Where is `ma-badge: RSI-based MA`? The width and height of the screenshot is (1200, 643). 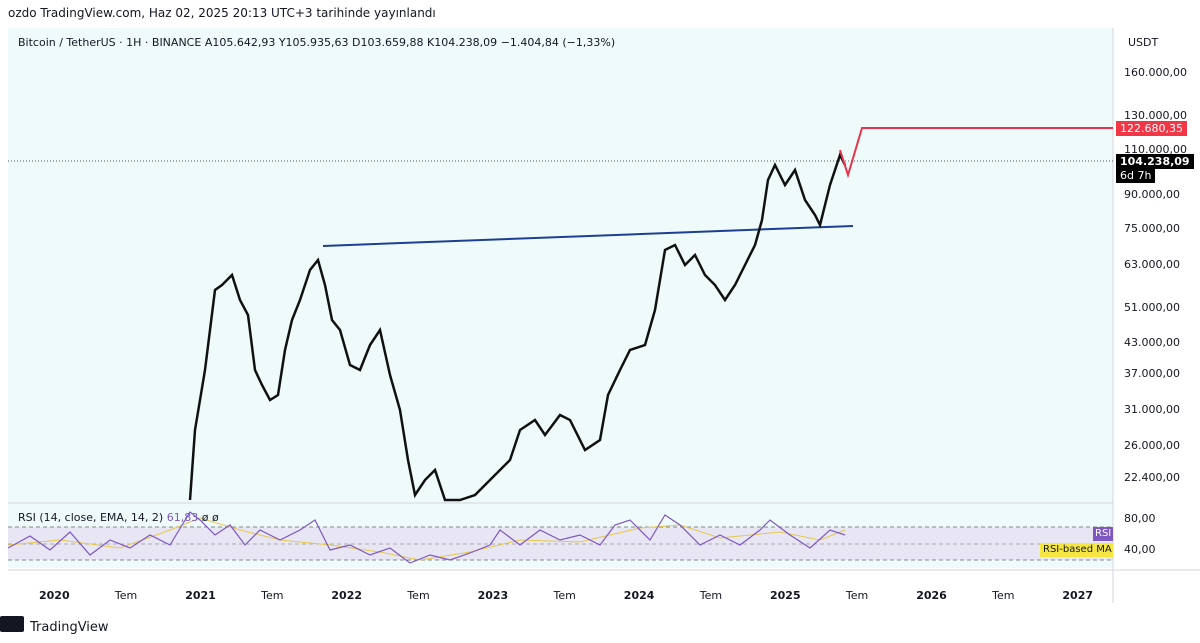
ma-badge: RSI-based MA is located at coordinates (1077, 549).